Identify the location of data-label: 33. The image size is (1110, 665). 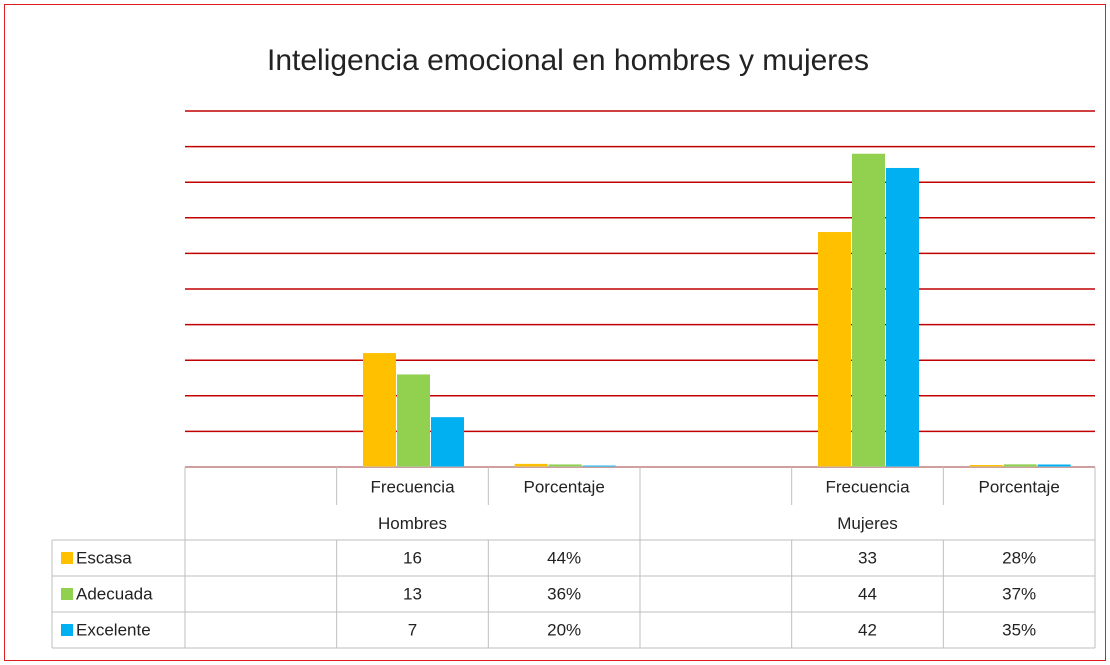
(867, 557).